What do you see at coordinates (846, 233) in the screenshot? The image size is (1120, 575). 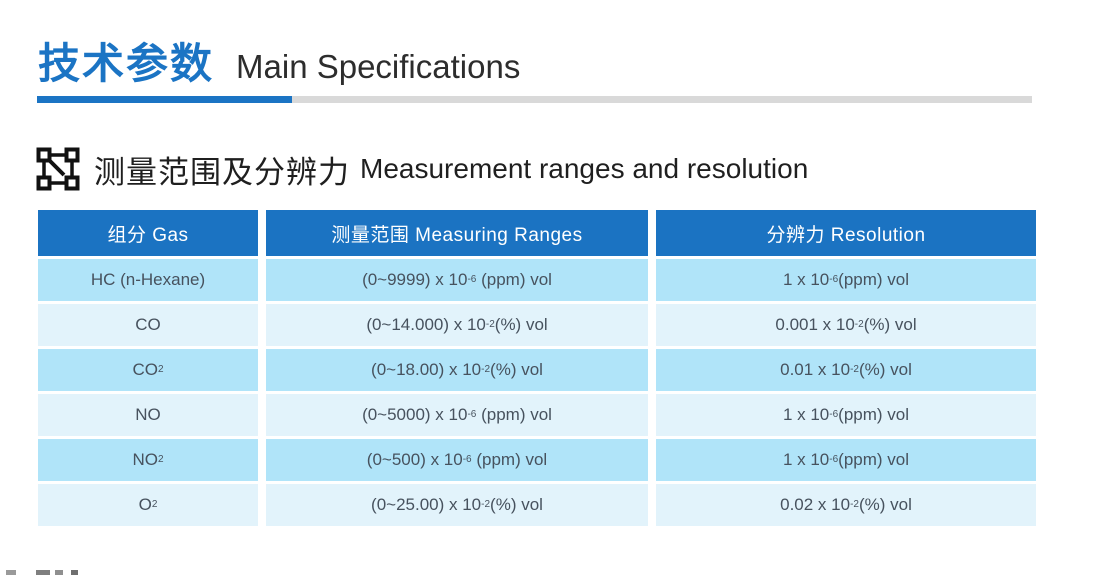 I see `column-header-resolution: 分辨力 Resolution` at bounding box center [846, 233].